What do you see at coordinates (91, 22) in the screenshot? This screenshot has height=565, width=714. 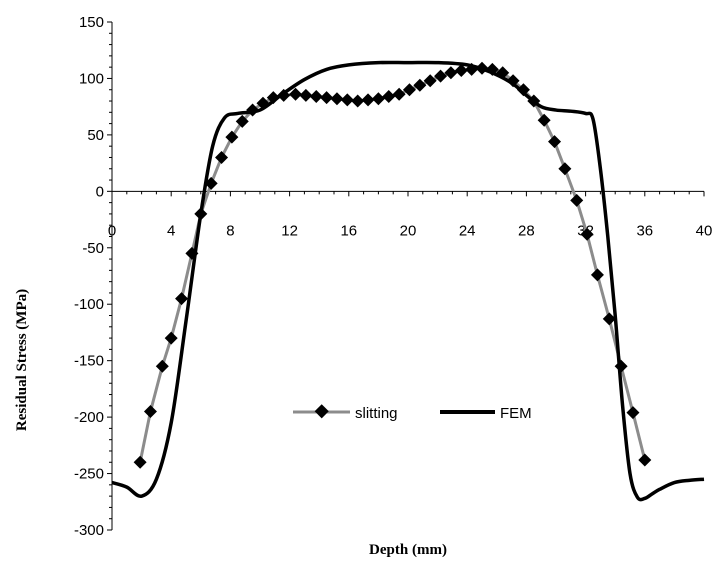 I see `y-tick-label: 150` at bounding box center [91, 22].